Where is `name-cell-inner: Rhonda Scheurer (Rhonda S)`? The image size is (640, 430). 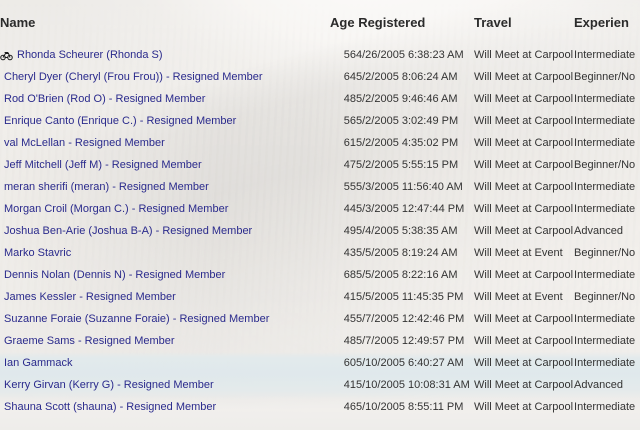
name-cell-inner: Rhonda Scheurer (Rhonda S) is located at coordinates (165, 55).